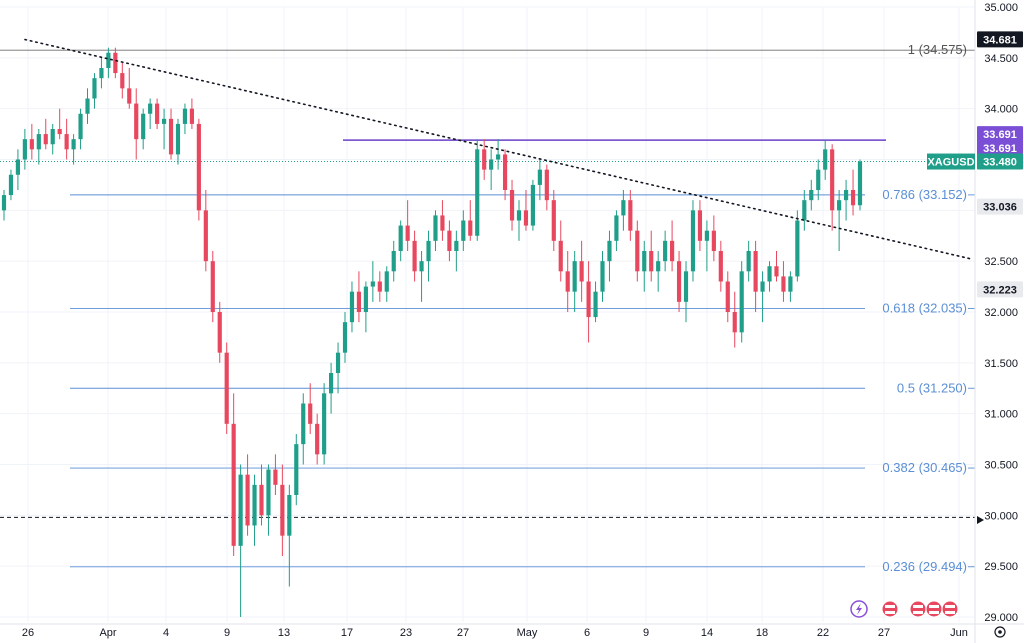 Image resolution: width=1024 pixels, height=643 pixels. Describe the element at coordinates (587, 633) in the screenshot. I see `time-axis-tick: 6` at that location.